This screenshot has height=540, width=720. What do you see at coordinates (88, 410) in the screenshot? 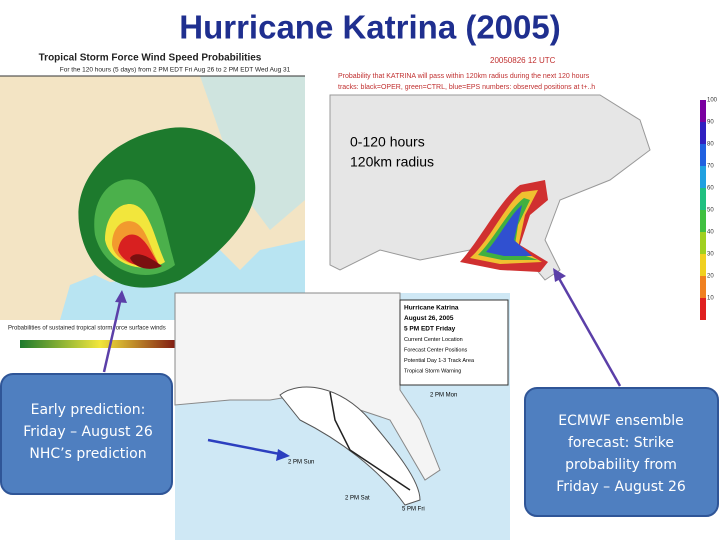
I see `callout-text: Early prediction:` at bounding box center [88, 410].